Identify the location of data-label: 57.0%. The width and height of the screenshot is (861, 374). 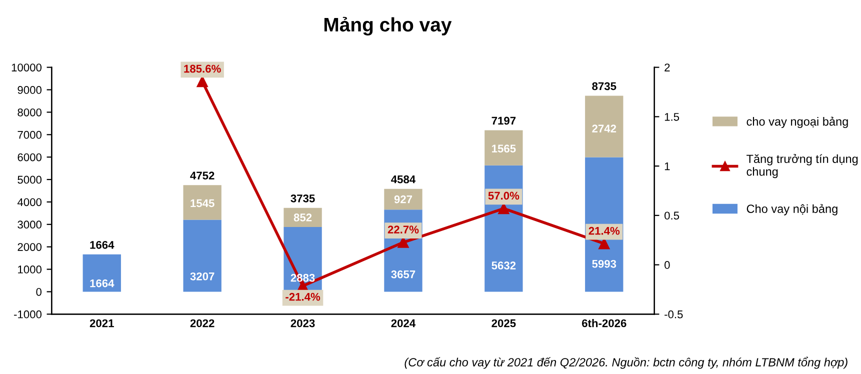
(504, 196).